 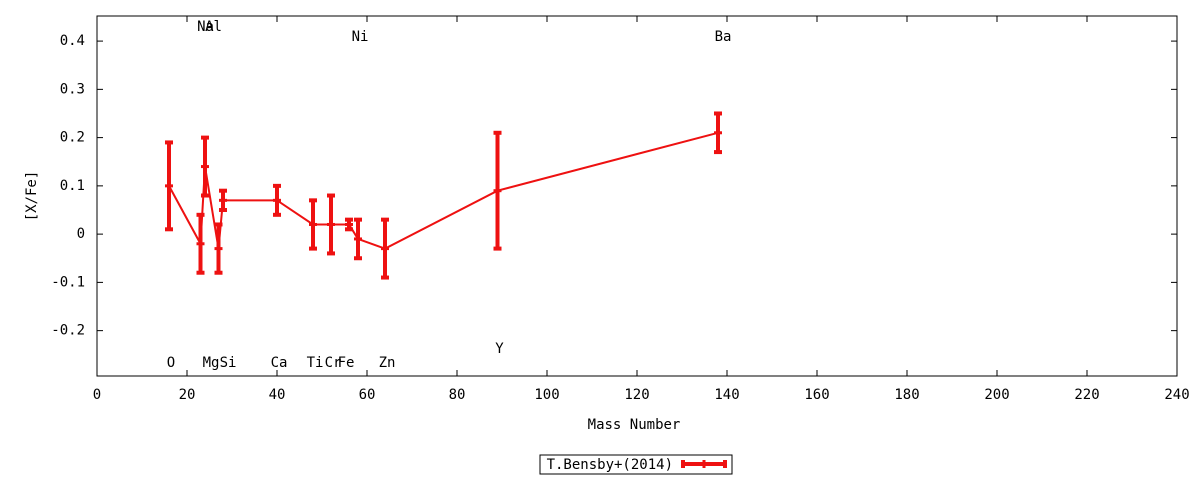 What do you see at coordinates (72, 186) in the screenshot?
I see `y-tick-label: 0.1` at bounding box center [72, 186].